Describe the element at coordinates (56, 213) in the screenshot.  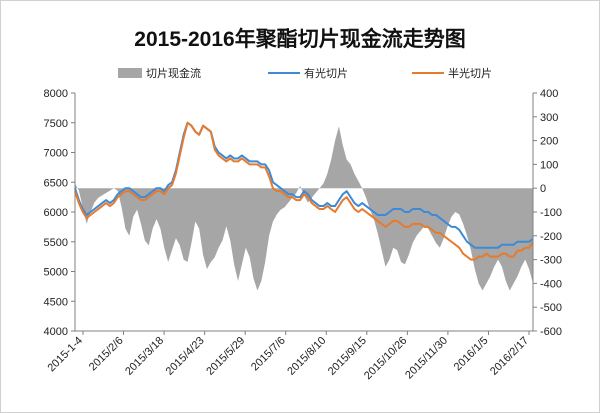
I see `y-left-tick-label: 6000` at that location.